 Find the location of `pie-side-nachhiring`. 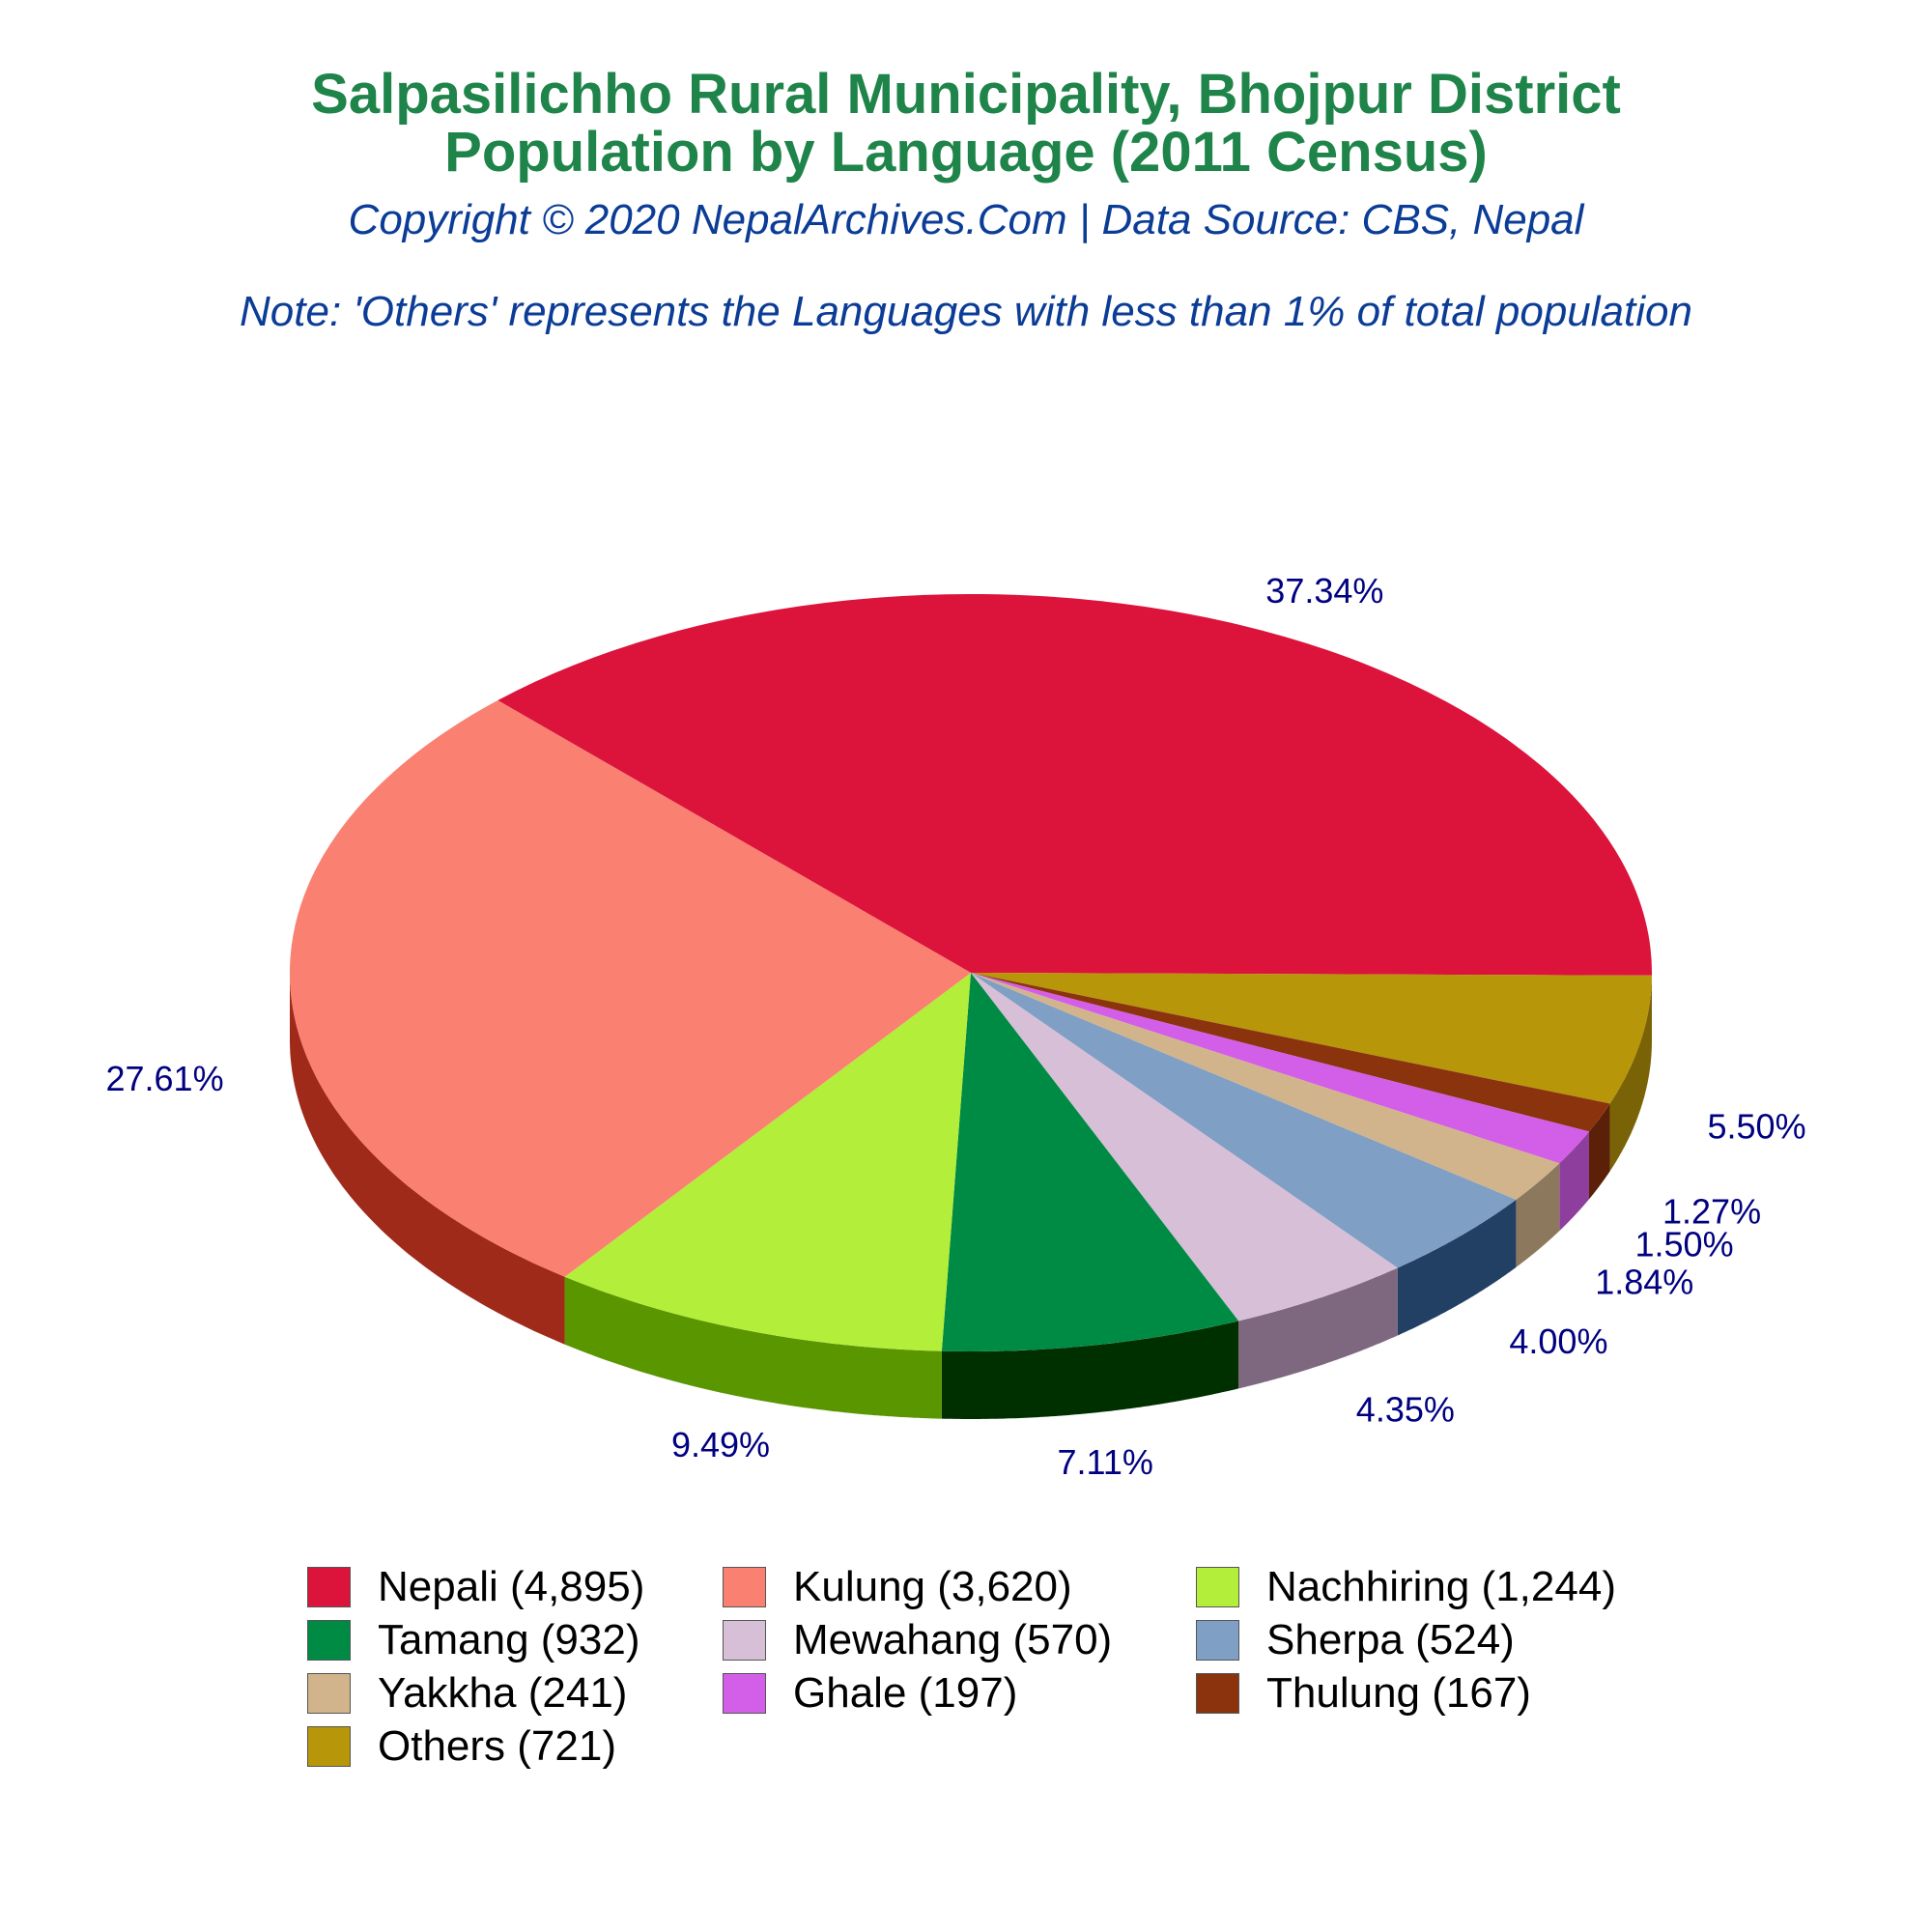

pie-side-nachhiring is located at coordinates (753, 1347).